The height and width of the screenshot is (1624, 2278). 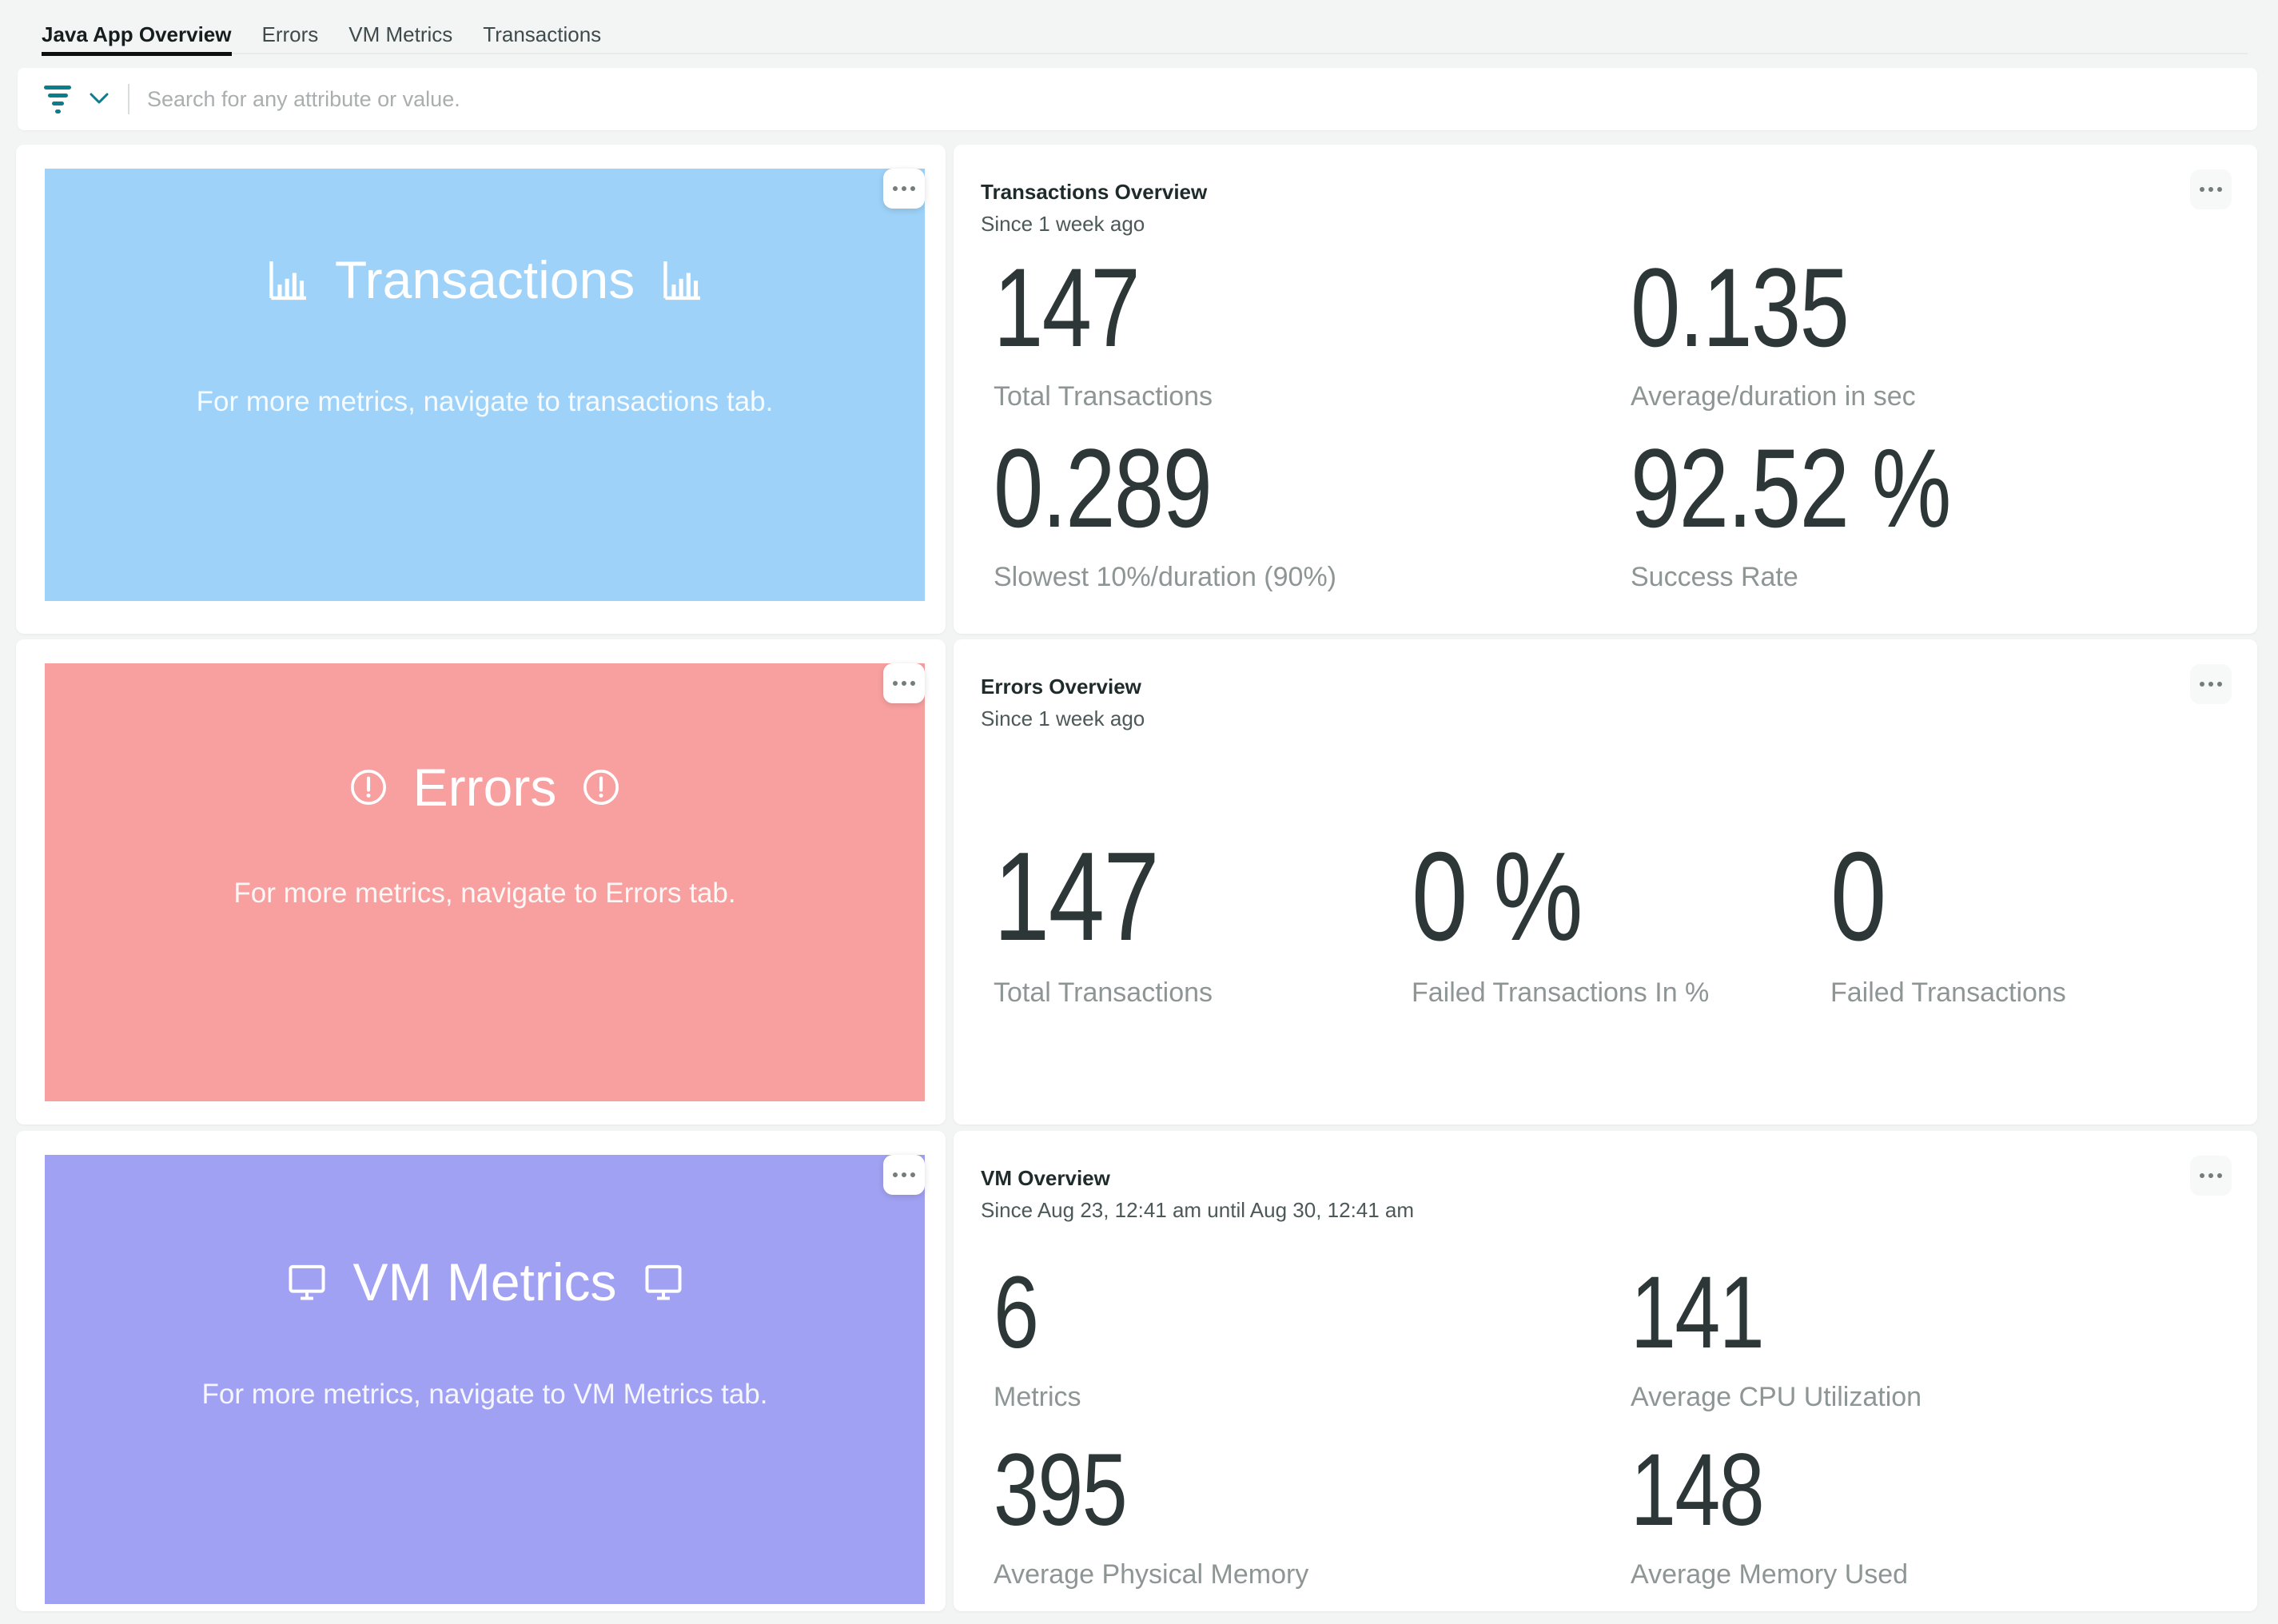 I want to click on metric-avg-cpu-utilization: 141 Average CPU Utilization, so click(x=1930, y=1337).